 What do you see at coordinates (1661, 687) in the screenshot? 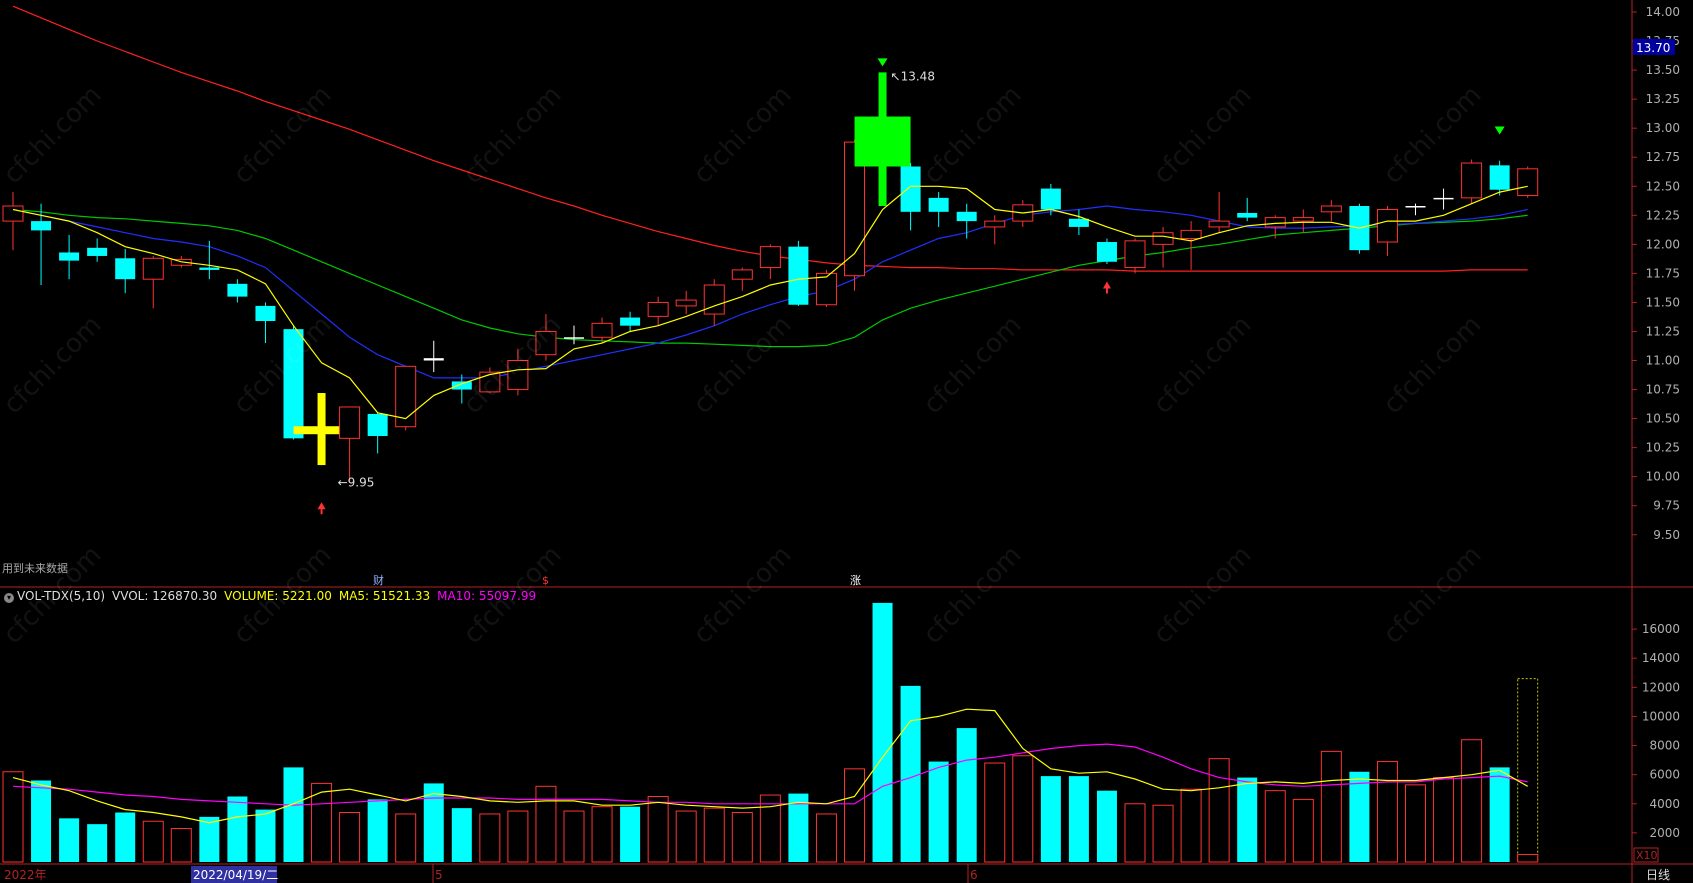
I see `volume-tick-label: 12000` at bounding box center [1661, 687].